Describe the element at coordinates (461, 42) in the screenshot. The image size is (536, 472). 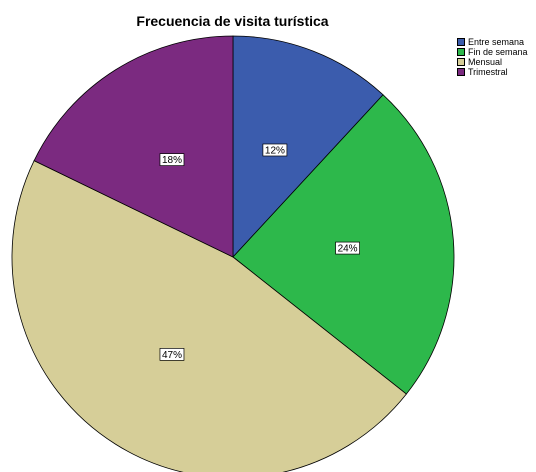
I see `legend-swatch-entre-semana` at that location.